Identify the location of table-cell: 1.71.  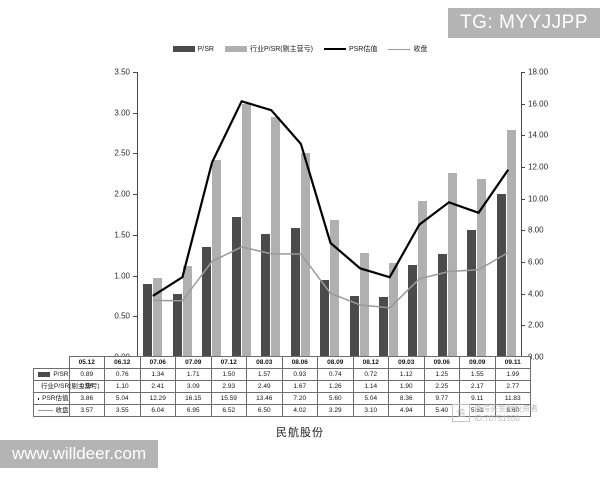
(193, 374).